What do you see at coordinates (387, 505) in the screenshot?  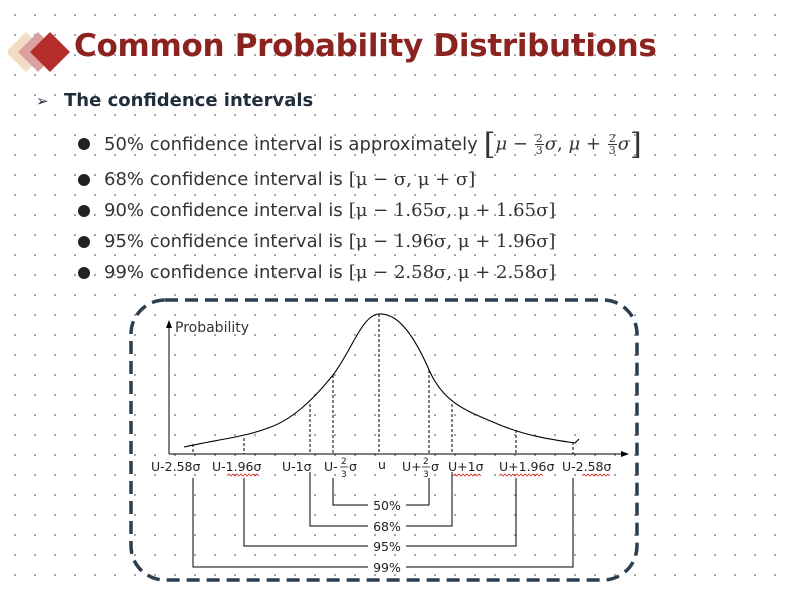 I see `bracket-label-50: 50%` at bounding box center [387, 505].